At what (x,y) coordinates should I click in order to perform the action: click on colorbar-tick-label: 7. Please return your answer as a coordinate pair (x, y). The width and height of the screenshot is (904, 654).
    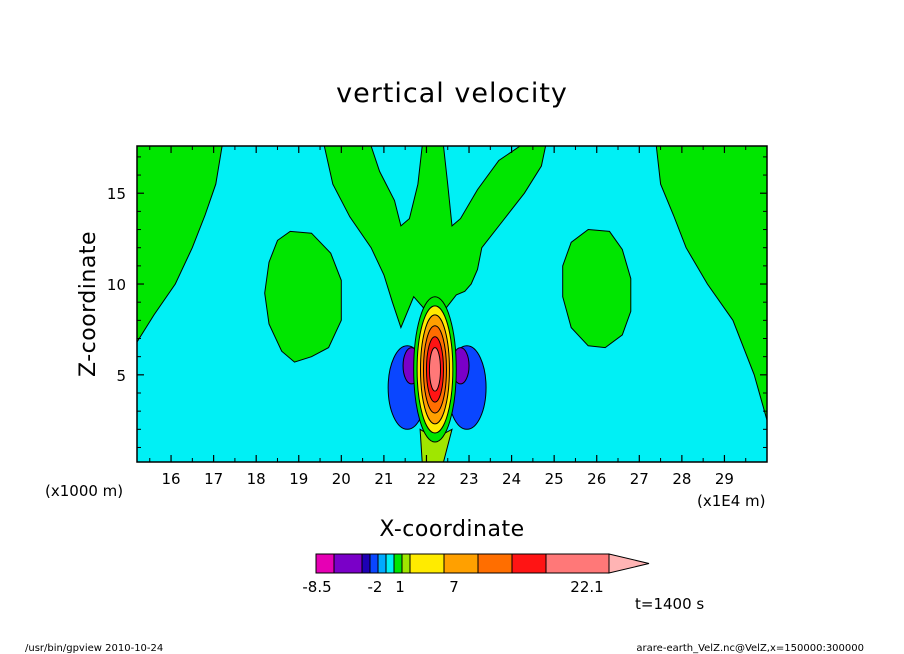
    Looking at the image, I should click on (454, 587).